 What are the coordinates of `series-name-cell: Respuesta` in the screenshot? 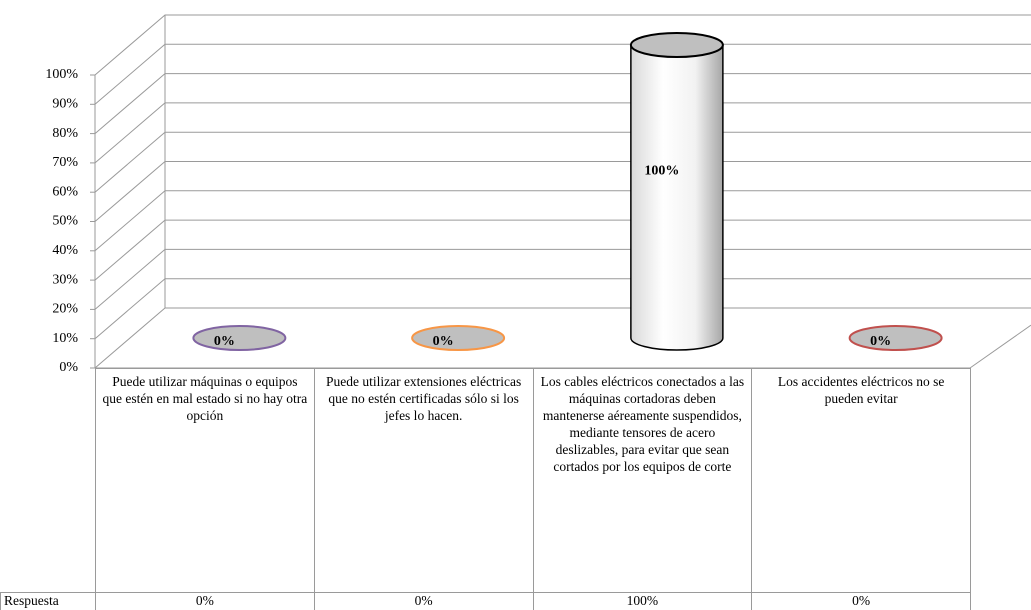 It's located at (48, 601).